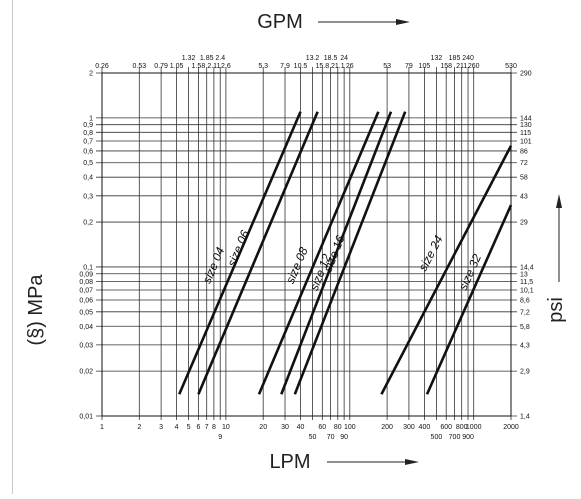 The image size is (581, 499). I want to click on y-left-tick-label: 0,09, so click(86, 274).